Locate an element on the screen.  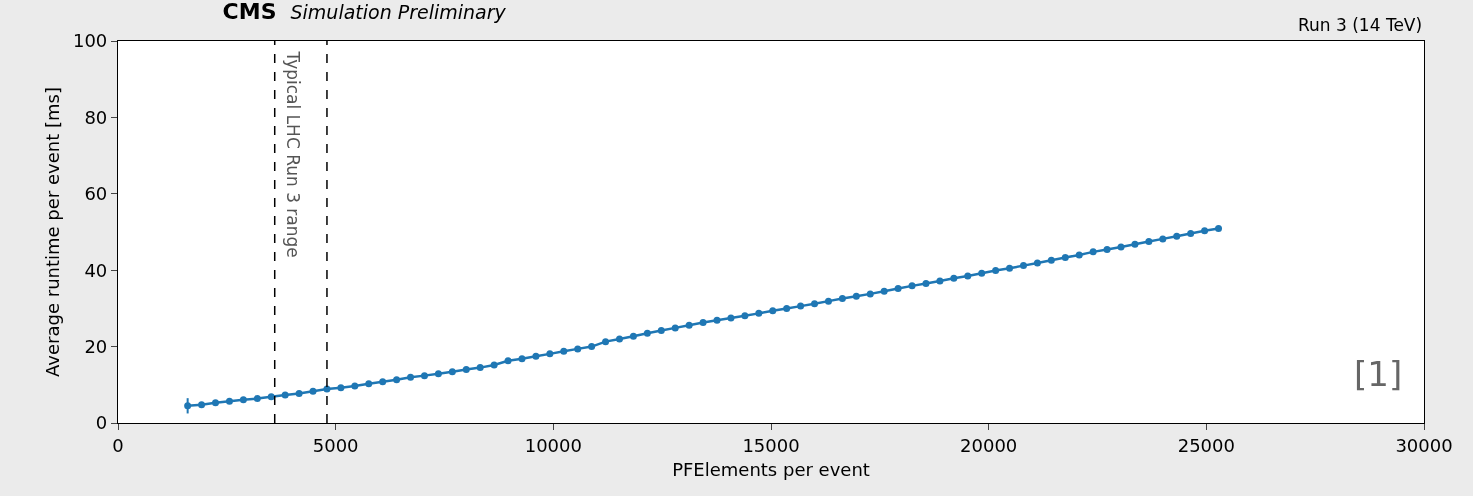
y-tick-label: 100 is located at coordinates (90, 41).